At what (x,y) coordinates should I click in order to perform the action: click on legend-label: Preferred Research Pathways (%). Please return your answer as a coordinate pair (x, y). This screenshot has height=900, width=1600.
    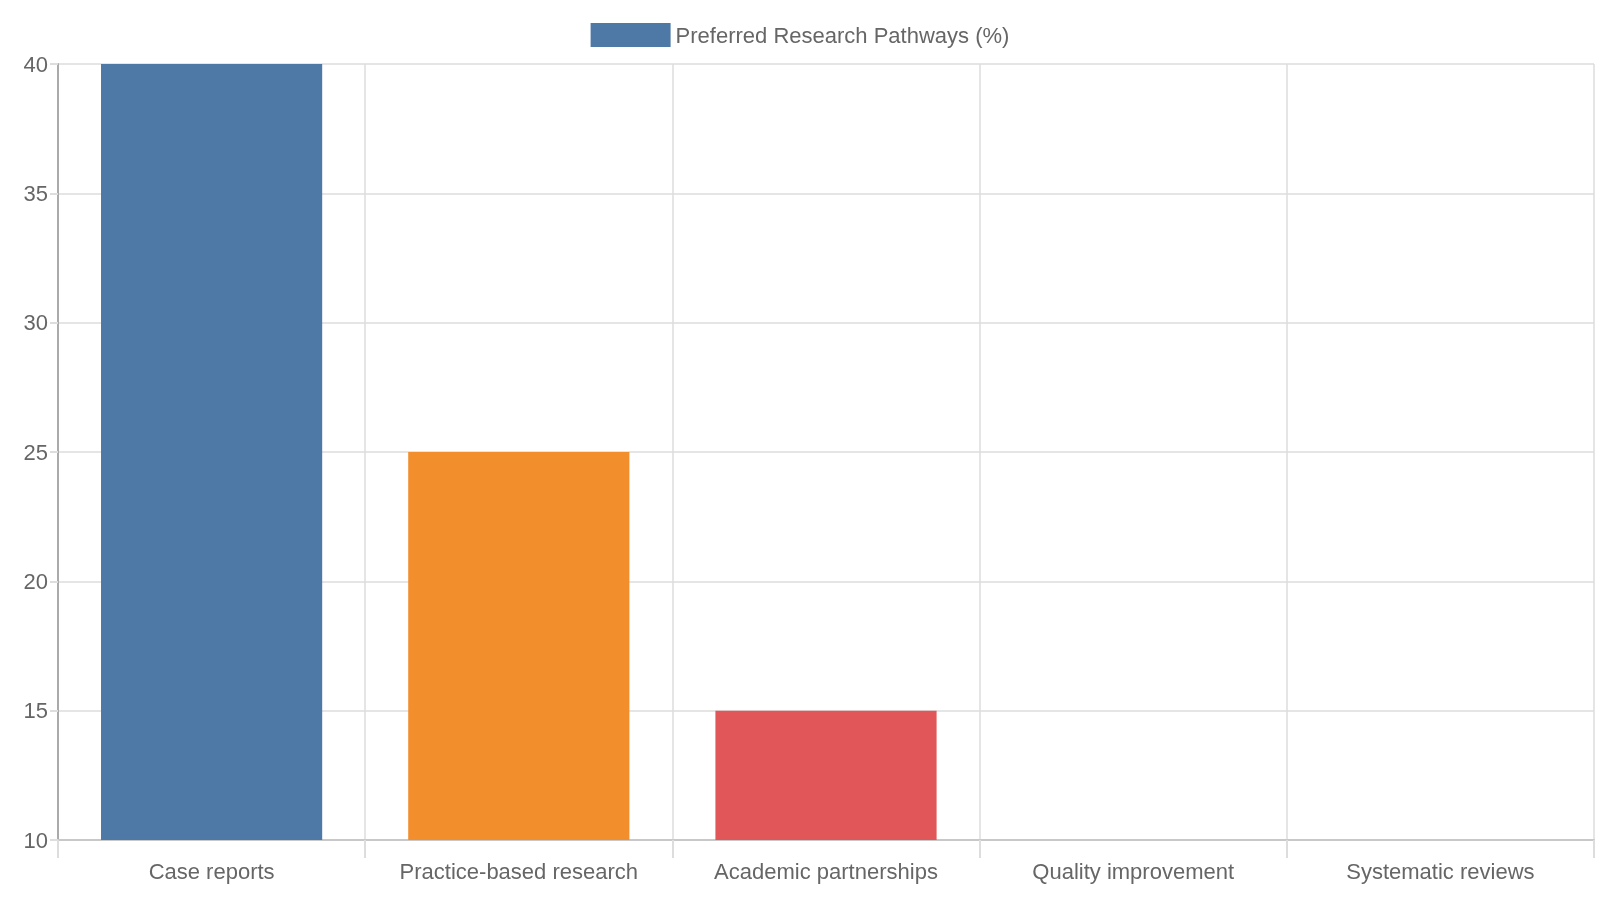
    Looking at the image, I should click on (842, 35).